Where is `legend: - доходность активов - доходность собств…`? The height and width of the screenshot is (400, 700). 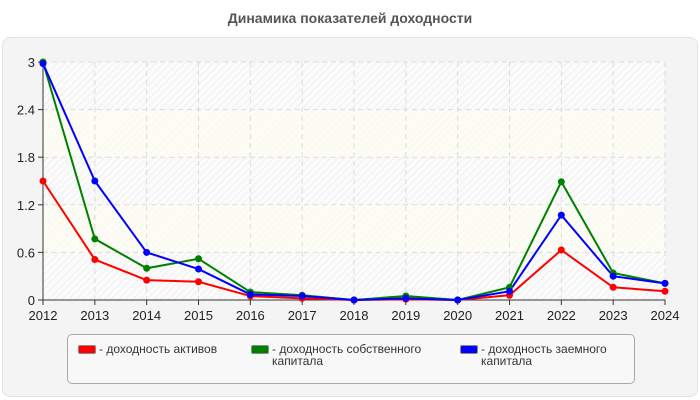 legend: - доходность активов - доходность собств… is located at coordinates (351, 359).